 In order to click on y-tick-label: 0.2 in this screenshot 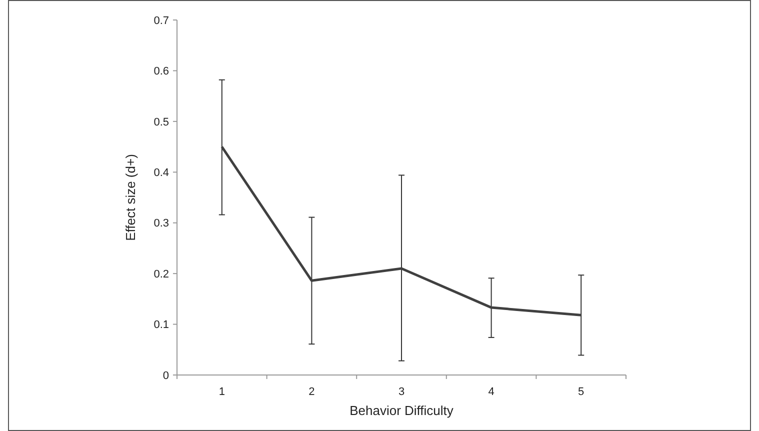, I will do `click(161, 274)`.